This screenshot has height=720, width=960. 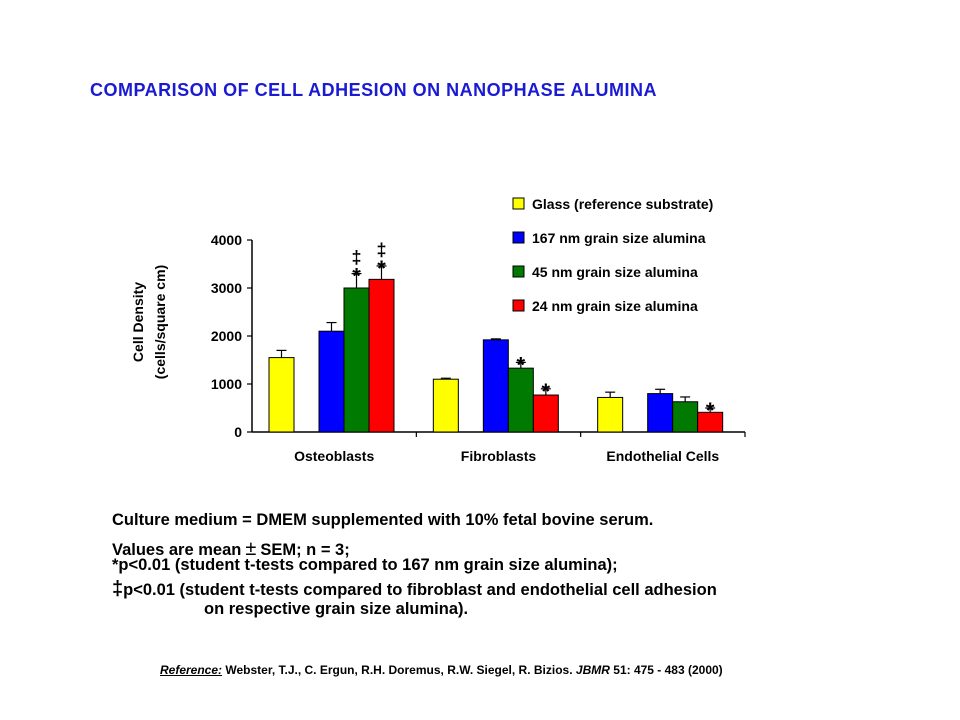 What do you see at coordinates (662, 456) in the screenshot?
I see `x-category-label: Endothelial Cells` at bounding box center [662, 456].